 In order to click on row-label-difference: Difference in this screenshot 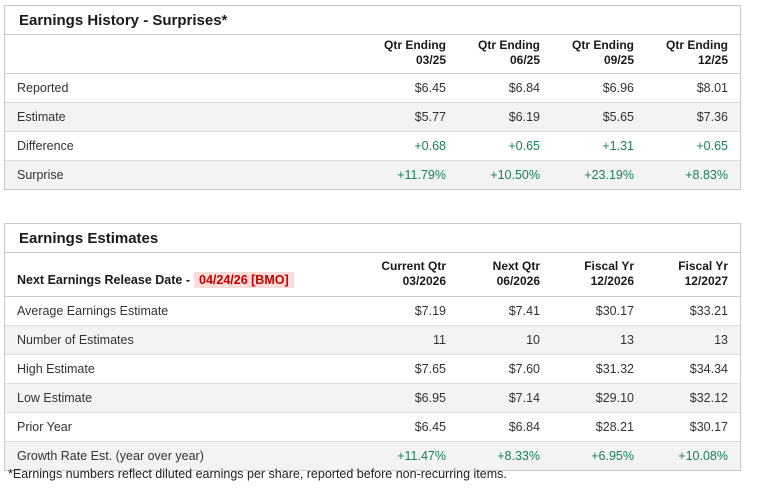, I will do `click(45, 146)`.